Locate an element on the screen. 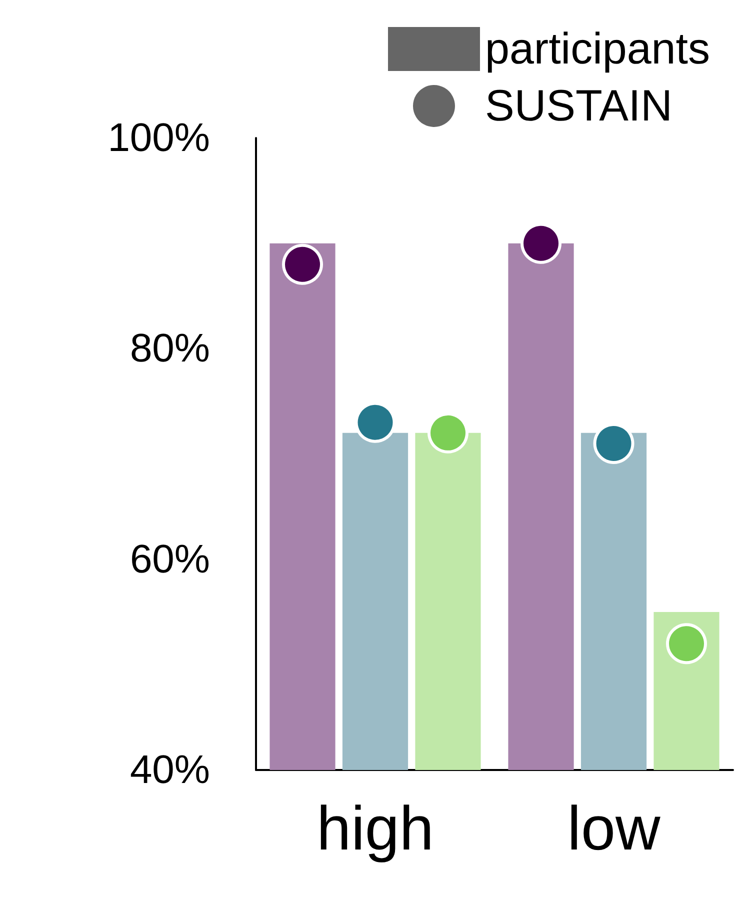  legend-label: participants is located at coordinates (597, 49).